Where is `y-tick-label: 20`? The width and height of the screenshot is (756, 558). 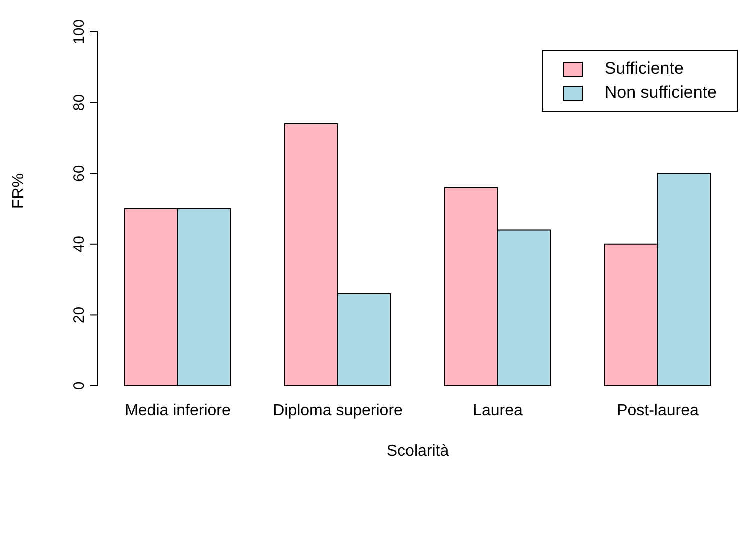
y-tick-label: 20 is located at coordinates (79, 315).